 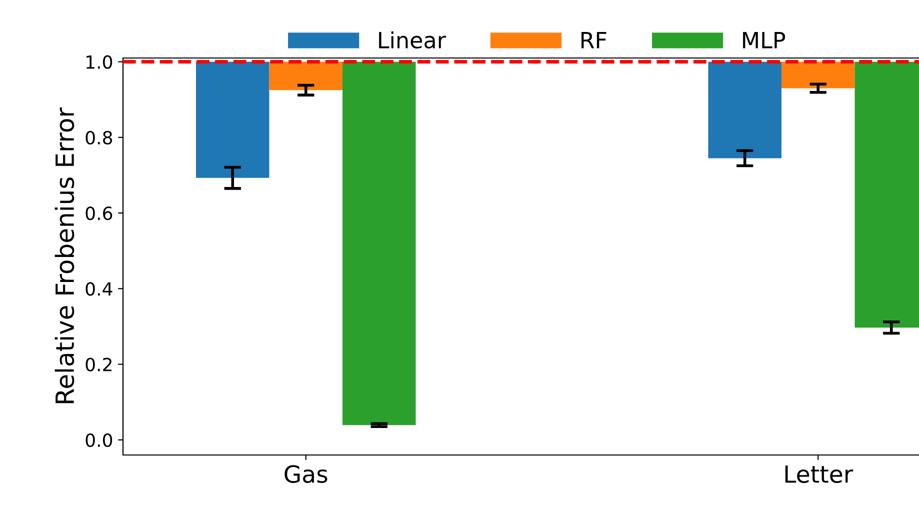 I want to click on x-tick-label: Gas, so click(x=306, y=474).